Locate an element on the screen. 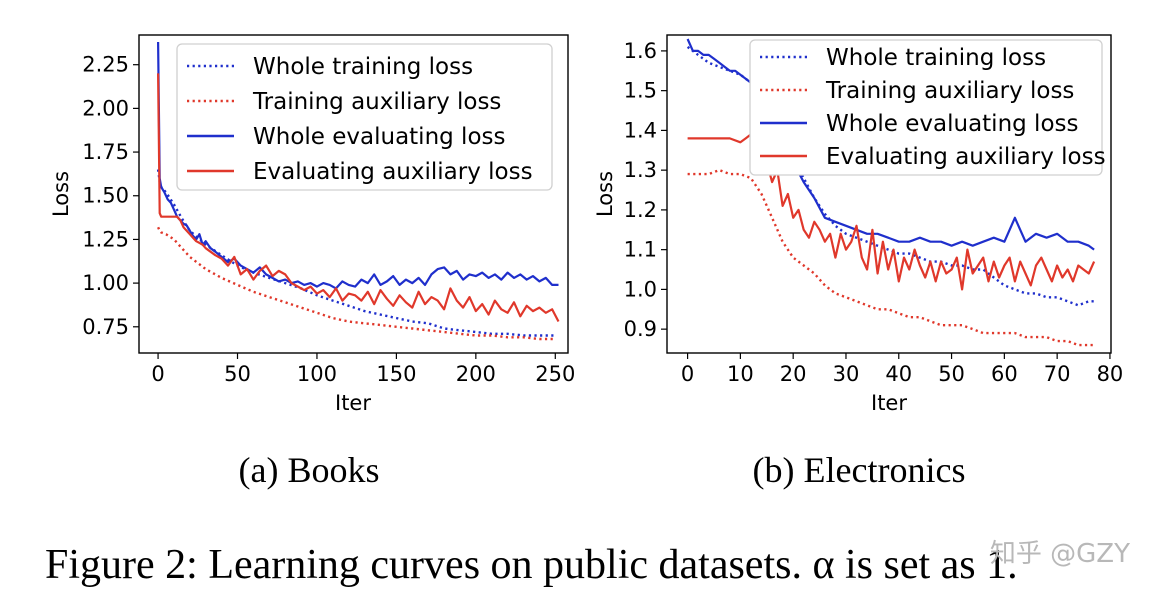  books-evaluating-auxiliary-loss-line is located at coordinates (358, 198).